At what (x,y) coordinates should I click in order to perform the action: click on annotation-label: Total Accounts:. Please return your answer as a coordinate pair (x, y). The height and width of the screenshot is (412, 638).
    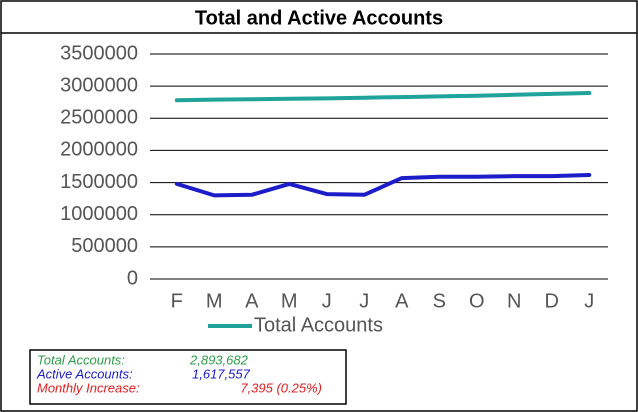
    Looking at the image, I should click on (81, 359).